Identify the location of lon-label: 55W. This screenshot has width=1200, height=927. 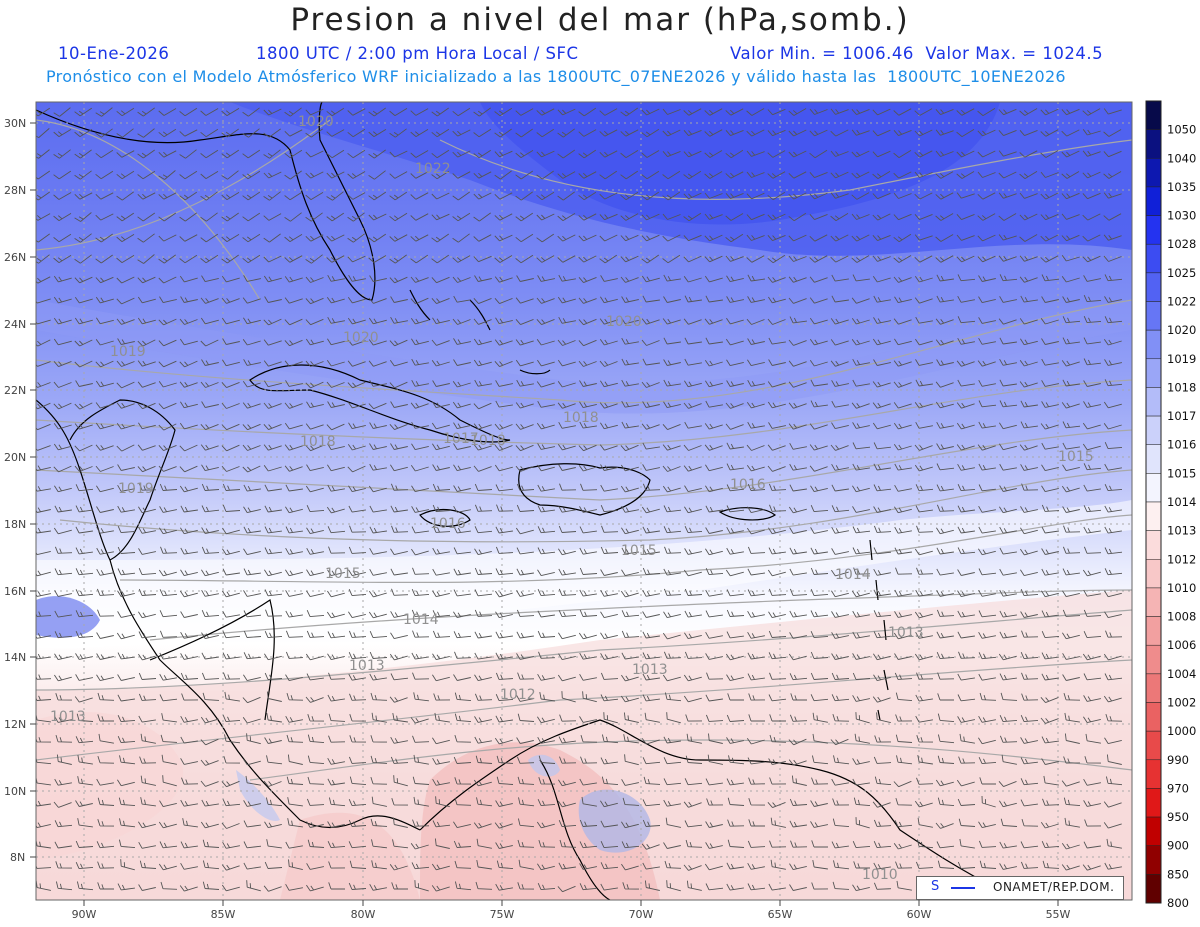
(1058, 914).